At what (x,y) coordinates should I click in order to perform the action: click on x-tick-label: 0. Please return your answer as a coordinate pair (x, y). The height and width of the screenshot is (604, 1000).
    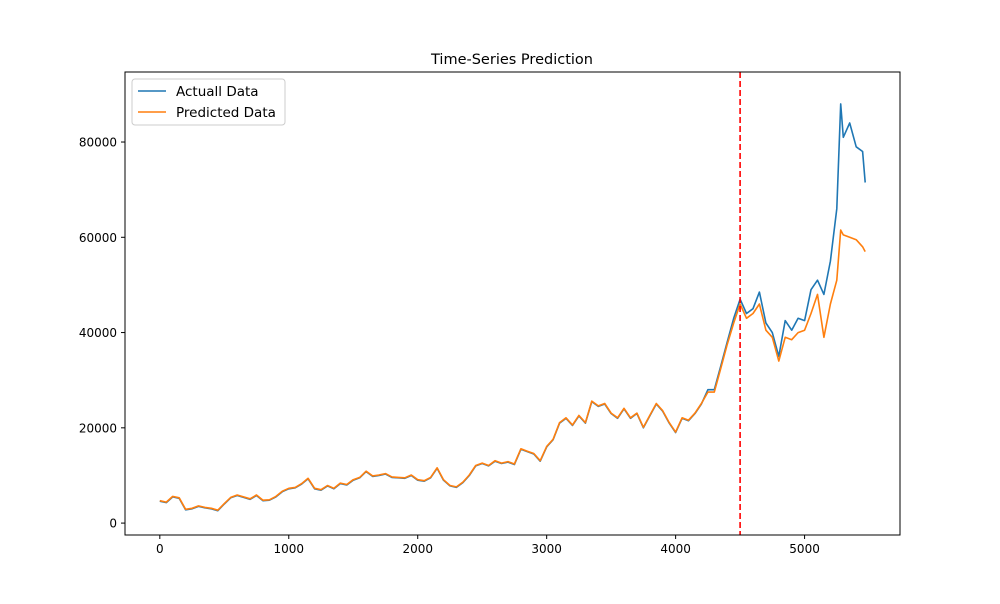
    Looking at the image, I should click on (160, 549).